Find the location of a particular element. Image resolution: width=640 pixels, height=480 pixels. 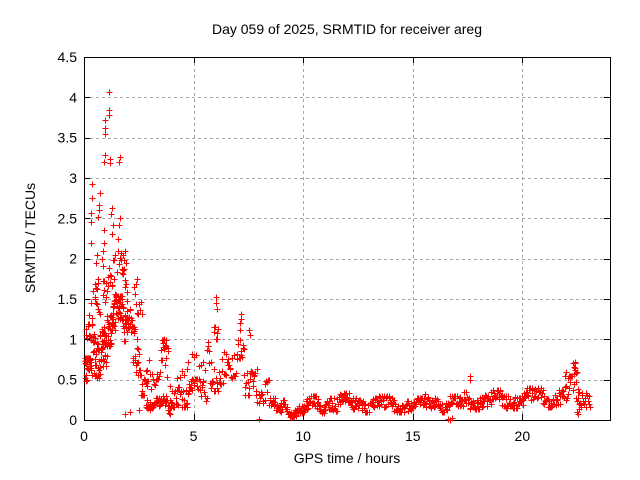

y-tick-label: 3.5 is located at coordinates (68, 138).